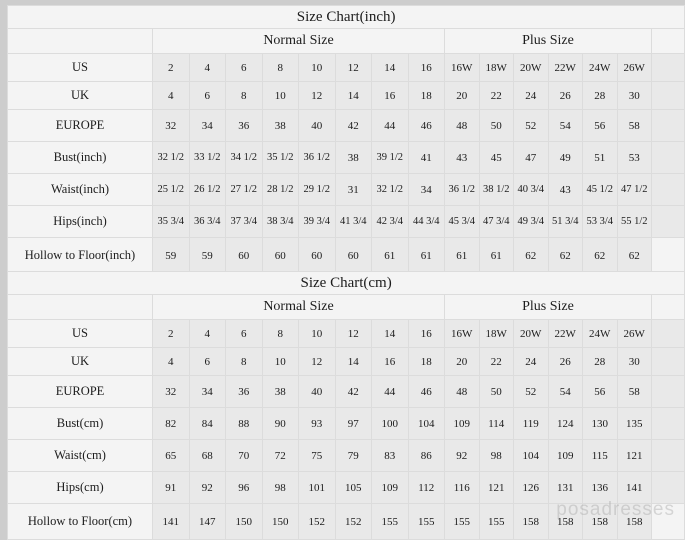 The image size is (685, 540). Describe the element at coordinates (353, 487) in the screenshot. I see `data-cell: 105` at that location.